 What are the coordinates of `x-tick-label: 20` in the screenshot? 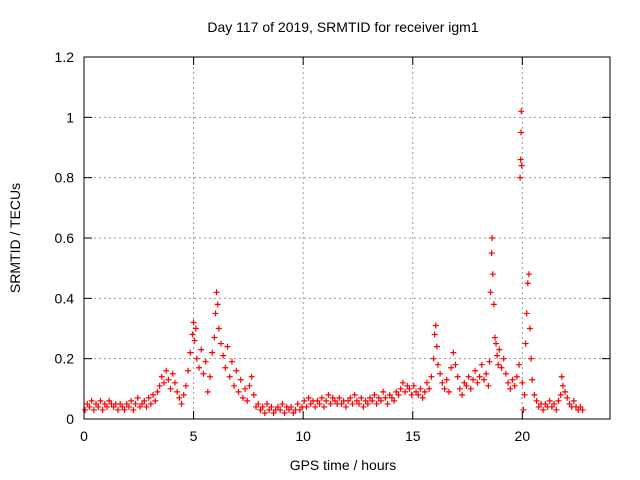 It's located at (523, 436).